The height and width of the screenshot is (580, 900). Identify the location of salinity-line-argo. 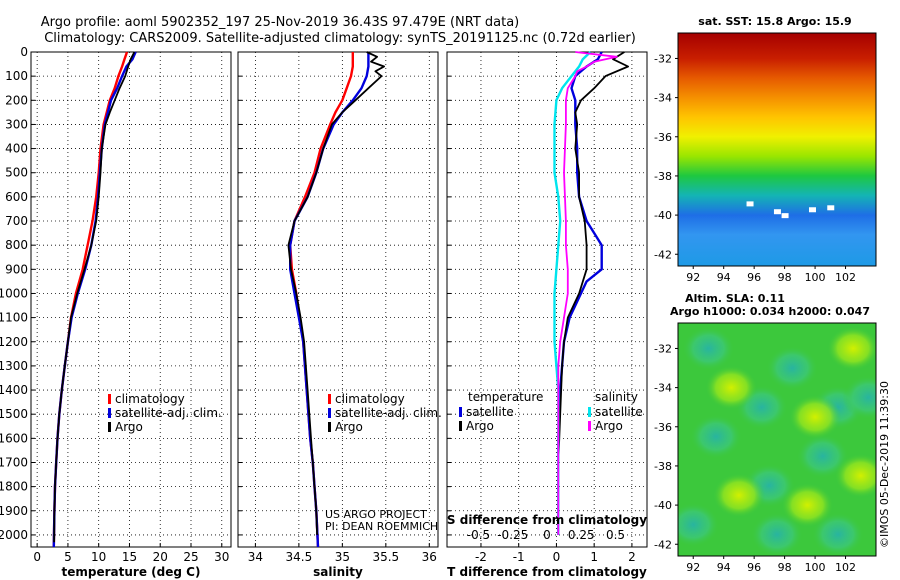
(336, 293).